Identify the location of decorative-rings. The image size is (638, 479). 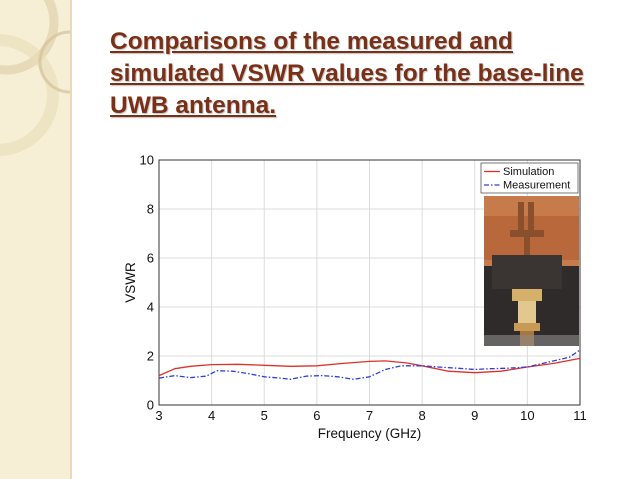
(35, 78).